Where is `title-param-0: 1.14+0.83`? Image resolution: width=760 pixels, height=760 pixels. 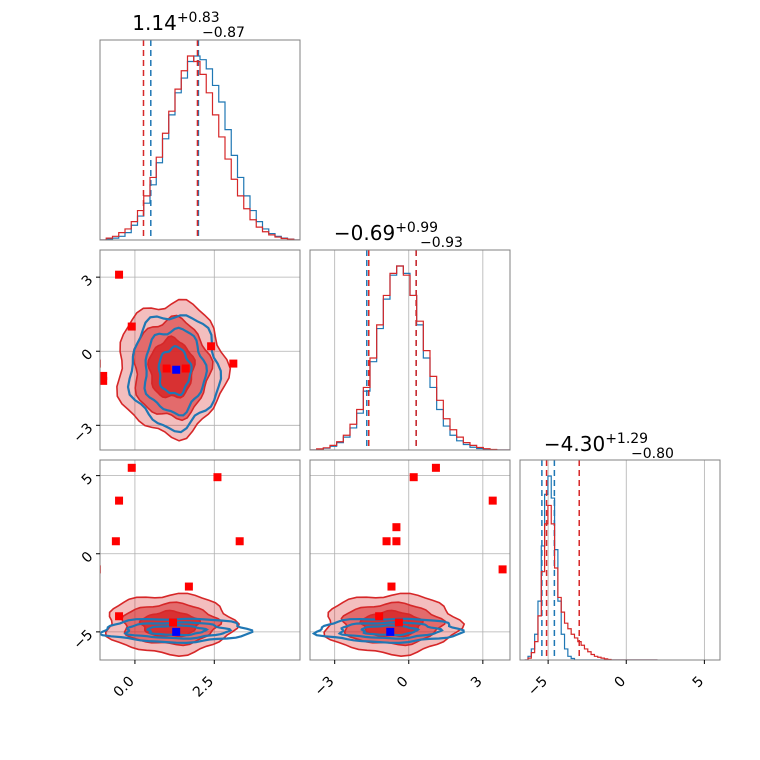 title-param-0: 1.14+0.83 is located at coordinates (175, 22).